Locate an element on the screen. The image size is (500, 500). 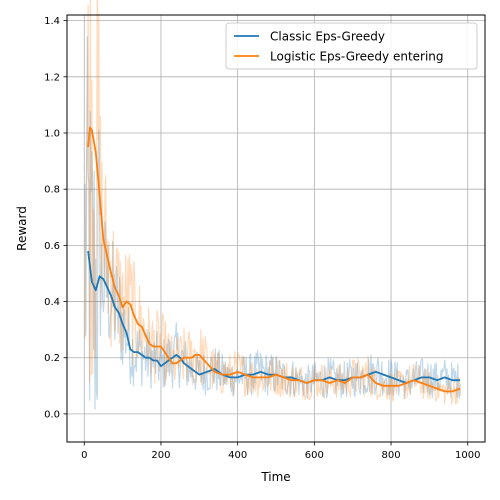
x-tick-label: 0 is located at coordinates (84, 455).